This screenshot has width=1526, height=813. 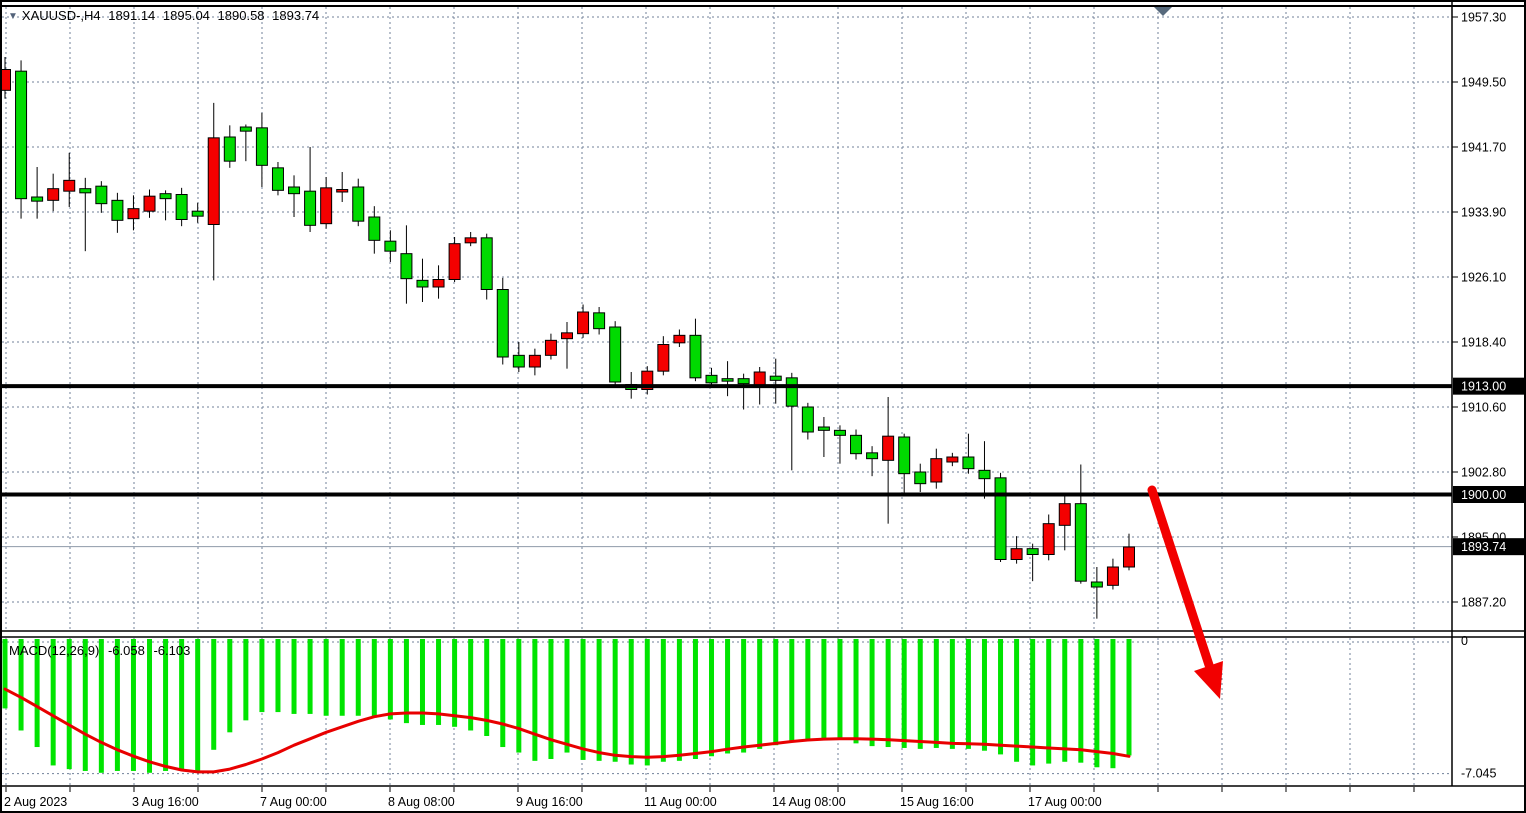 What do you see at coordinates (937, 802) in the screenshot?
I see `time-tick-label: 15 Aug 16:00` at bounding box center [937, 802].